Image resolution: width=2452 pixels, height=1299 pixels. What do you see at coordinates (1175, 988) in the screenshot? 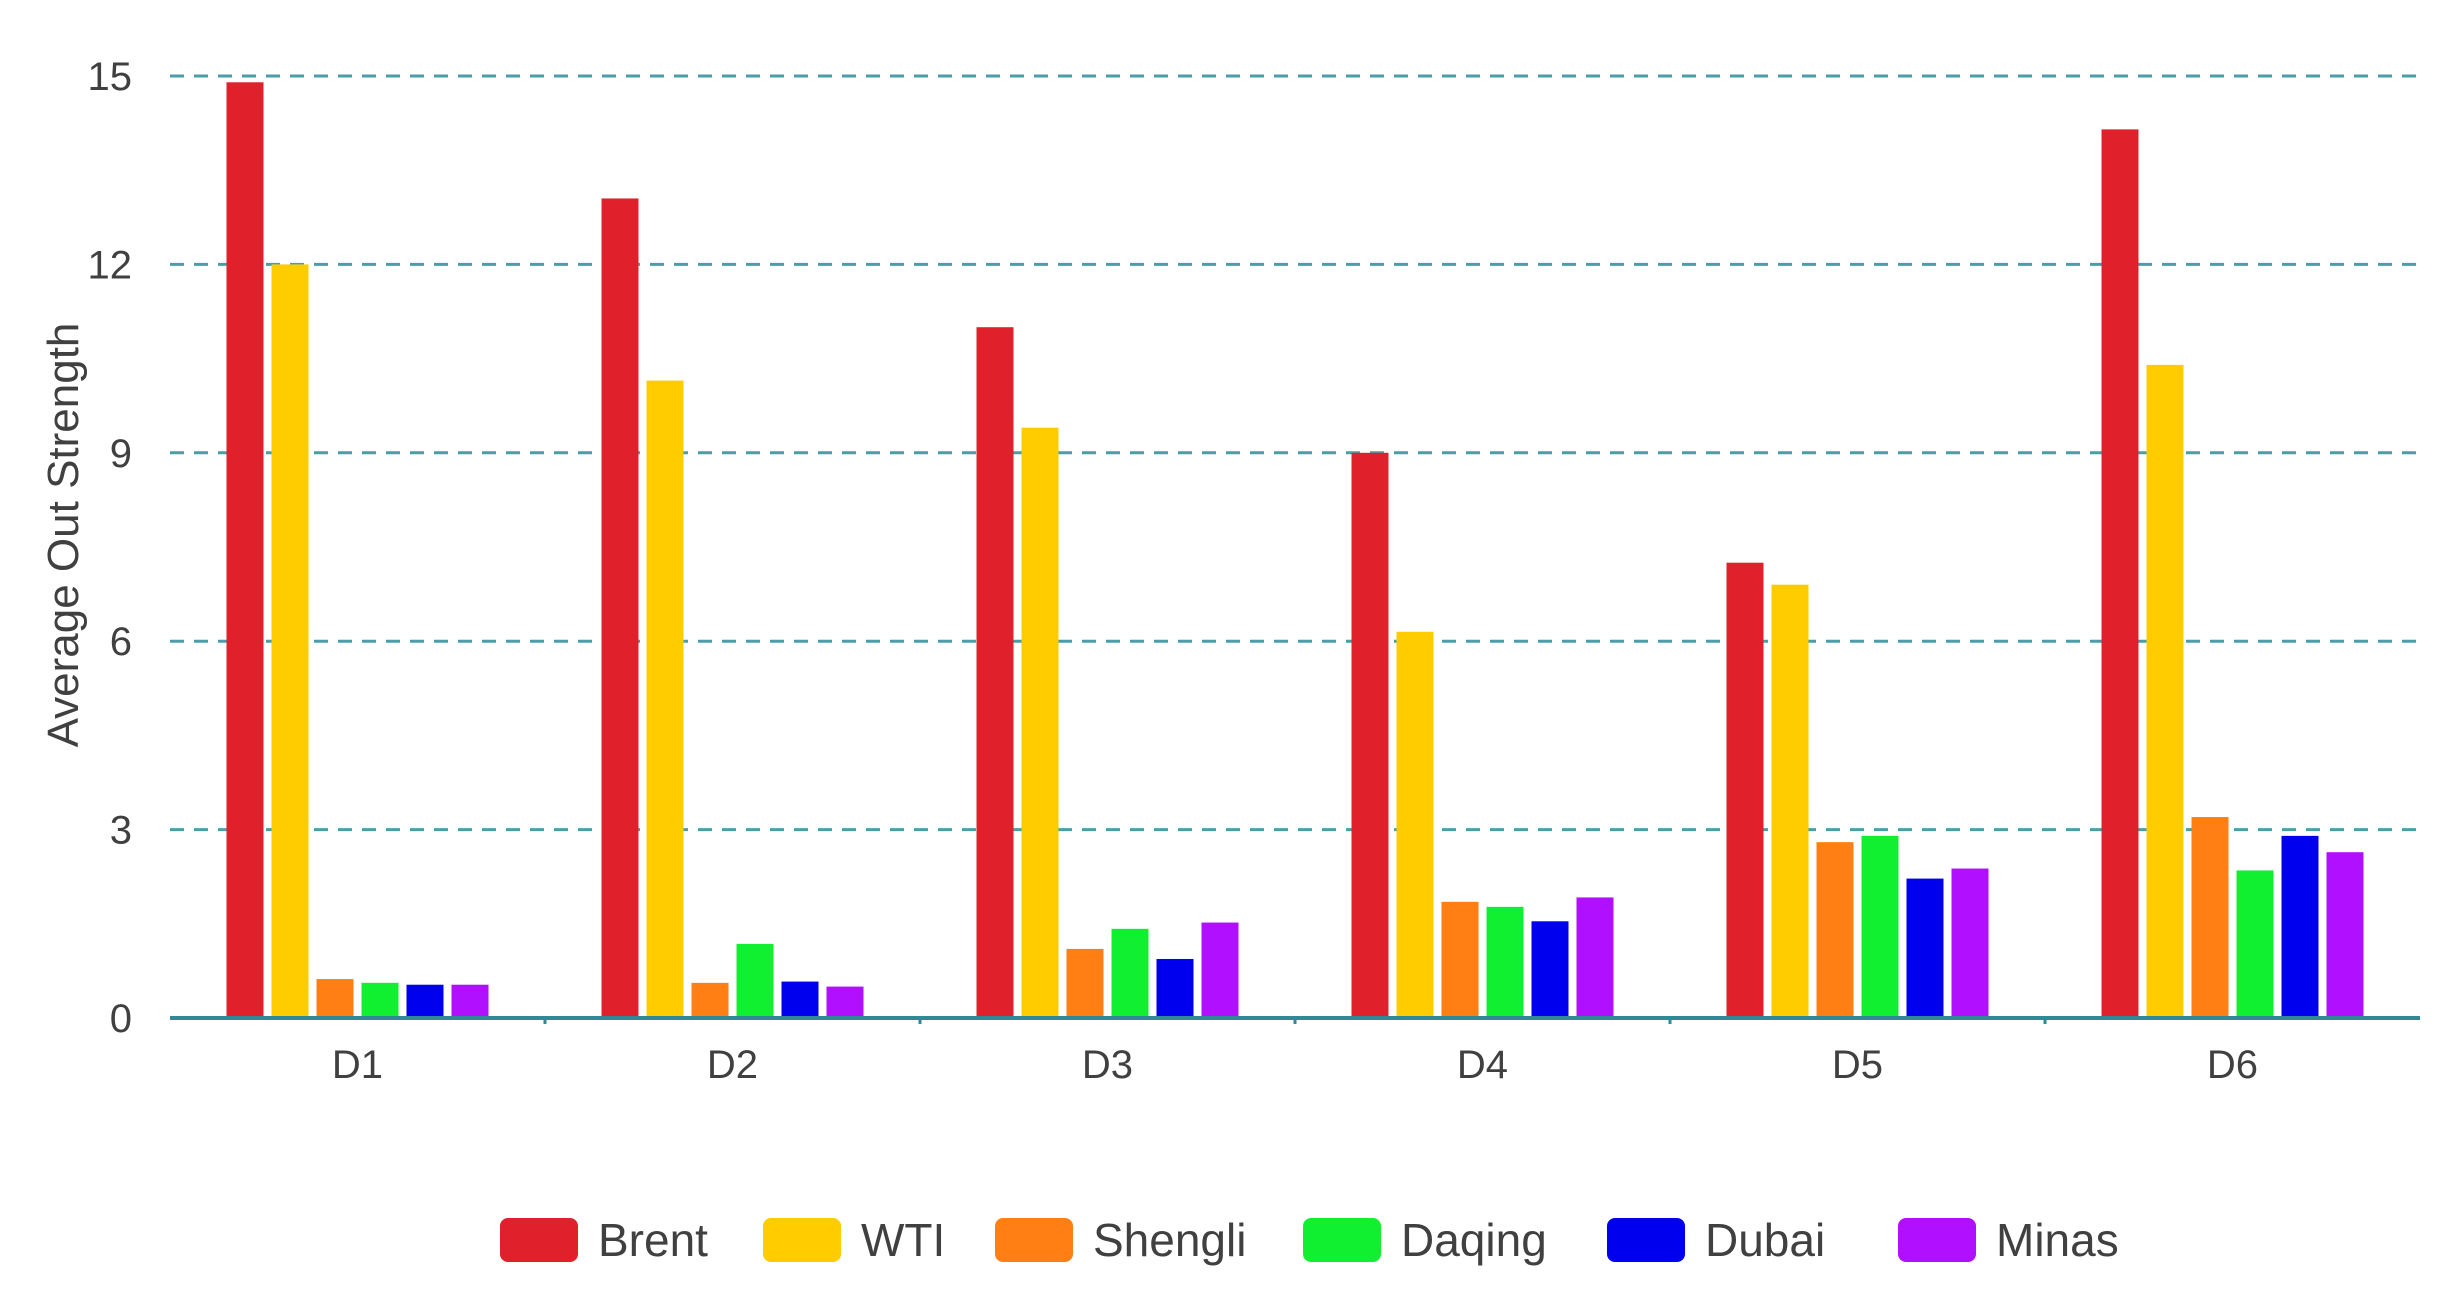
I see `bar-d3-dubai` at bounding box center [1175, 988].